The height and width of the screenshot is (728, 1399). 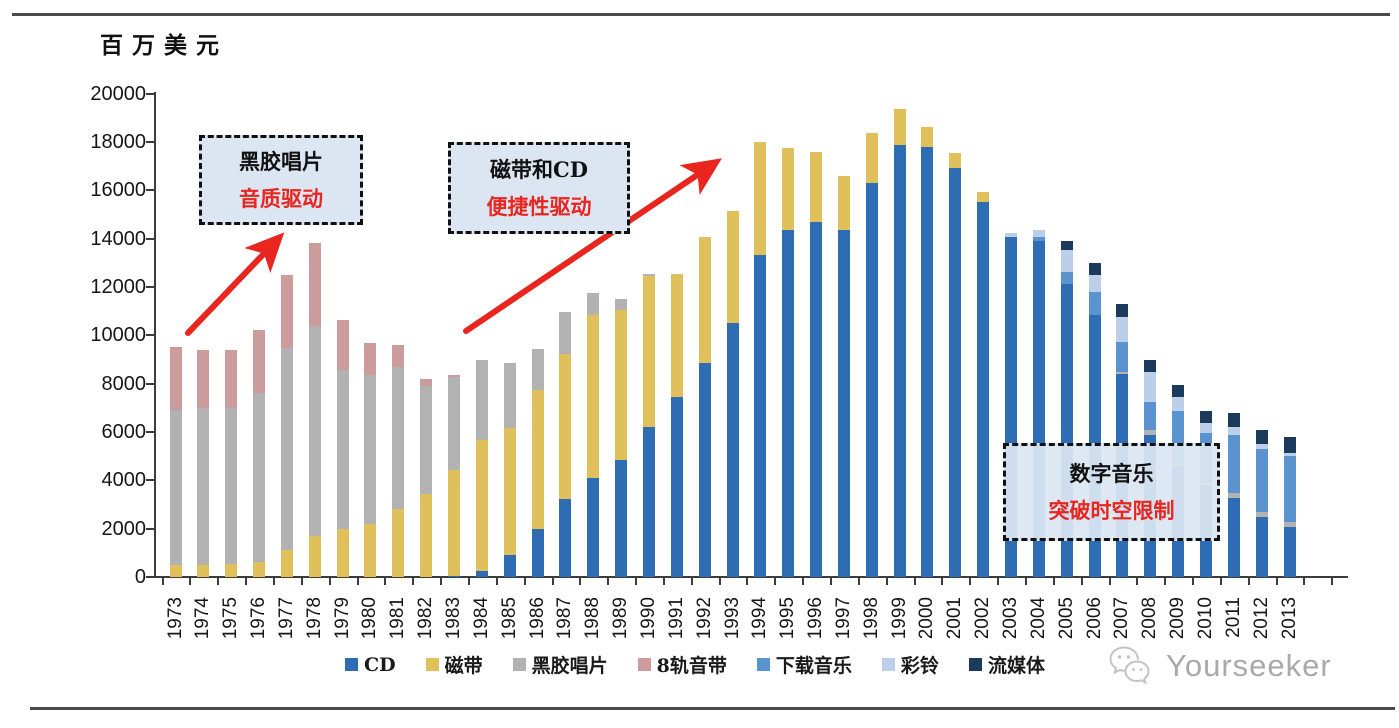 I want to click on bar-segment-2013-彩铃, so click(x=1289, y=455).